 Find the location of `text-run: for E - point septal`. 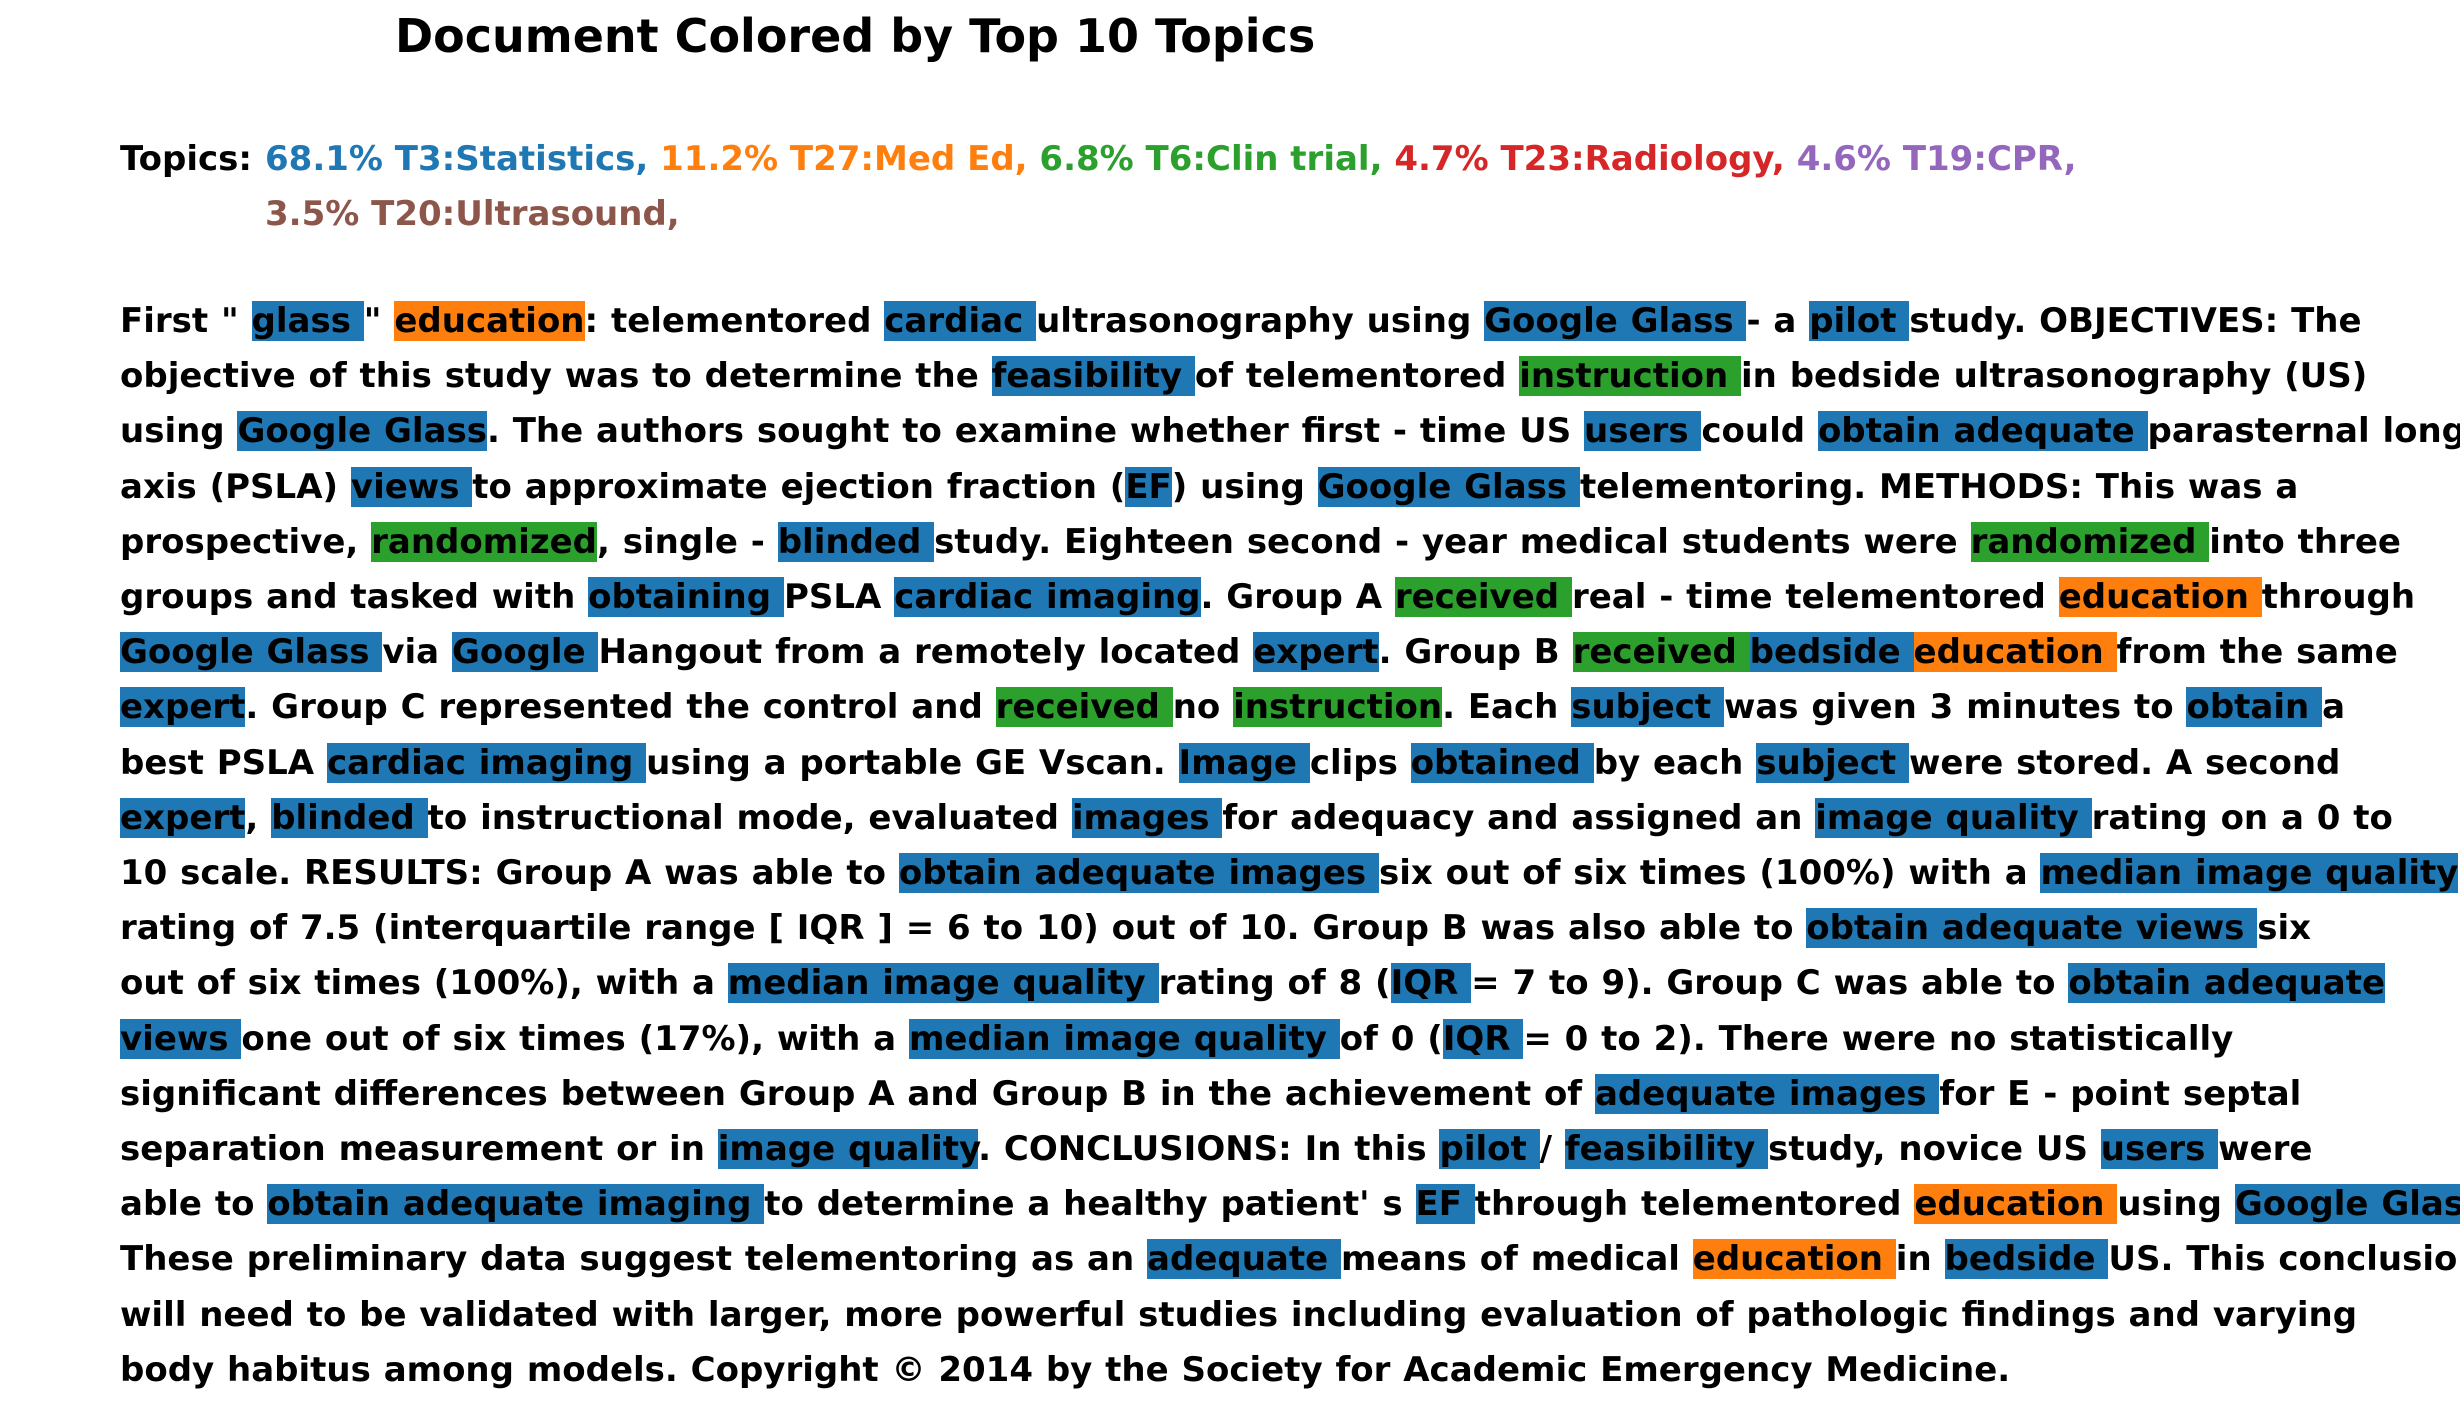

text-run: for E - point septal is located at coordinates (2120, 1093).